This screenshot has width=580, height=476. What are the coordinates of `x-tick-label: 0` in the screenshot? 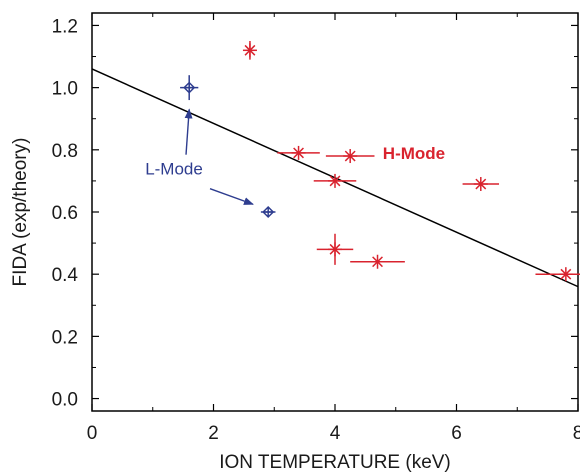 It's located at (92, 433).